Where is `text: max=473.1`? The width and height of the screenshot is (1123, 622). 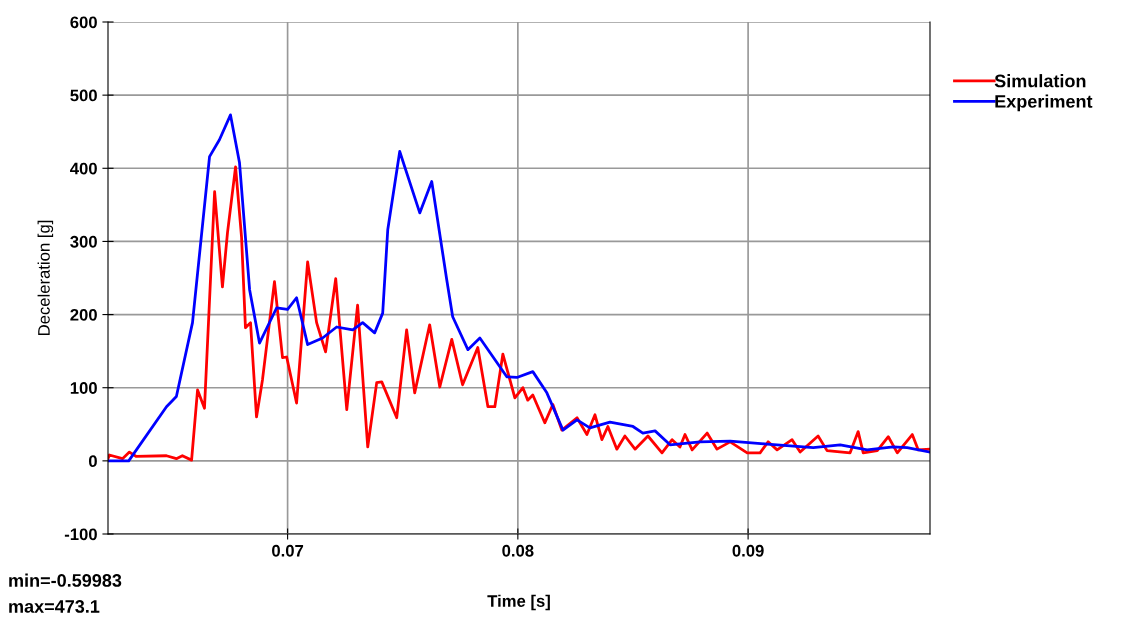 text: max=473.1 is located at coordinates (54, 606).